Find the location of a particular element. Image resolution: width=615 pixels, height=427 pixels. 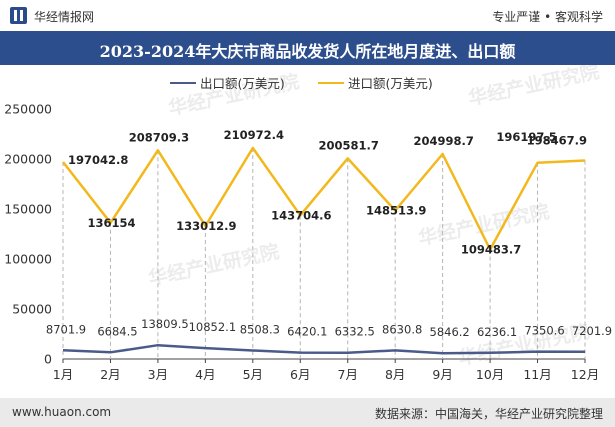

x-tick-label: 1月 is located at coordinates (63, 374).